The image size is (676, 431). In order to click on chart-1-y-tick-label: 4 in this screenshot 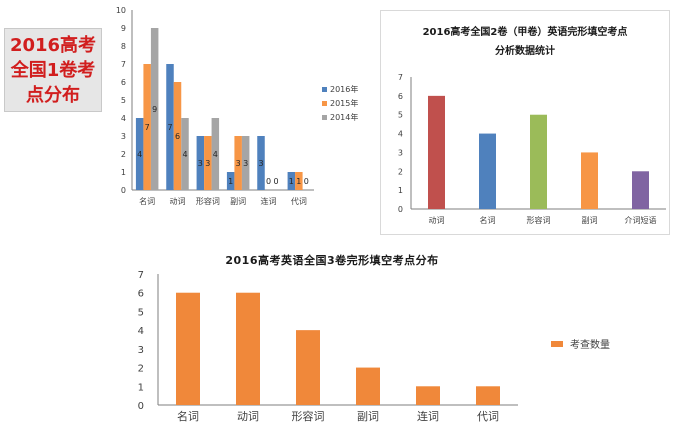, I will do `click(123, 118)`.